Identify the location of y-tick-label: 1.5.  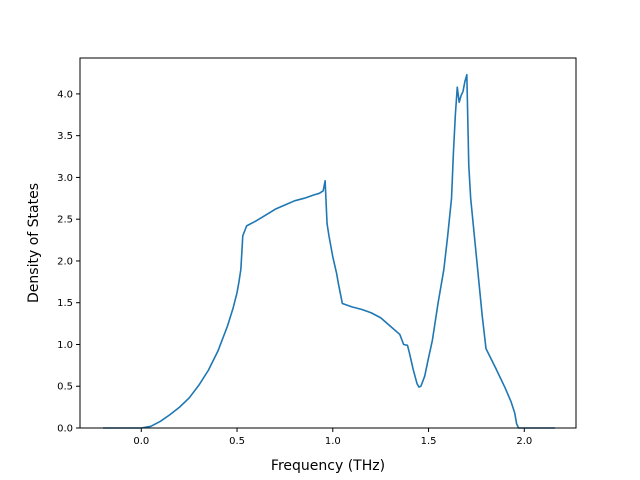
(65, 303).